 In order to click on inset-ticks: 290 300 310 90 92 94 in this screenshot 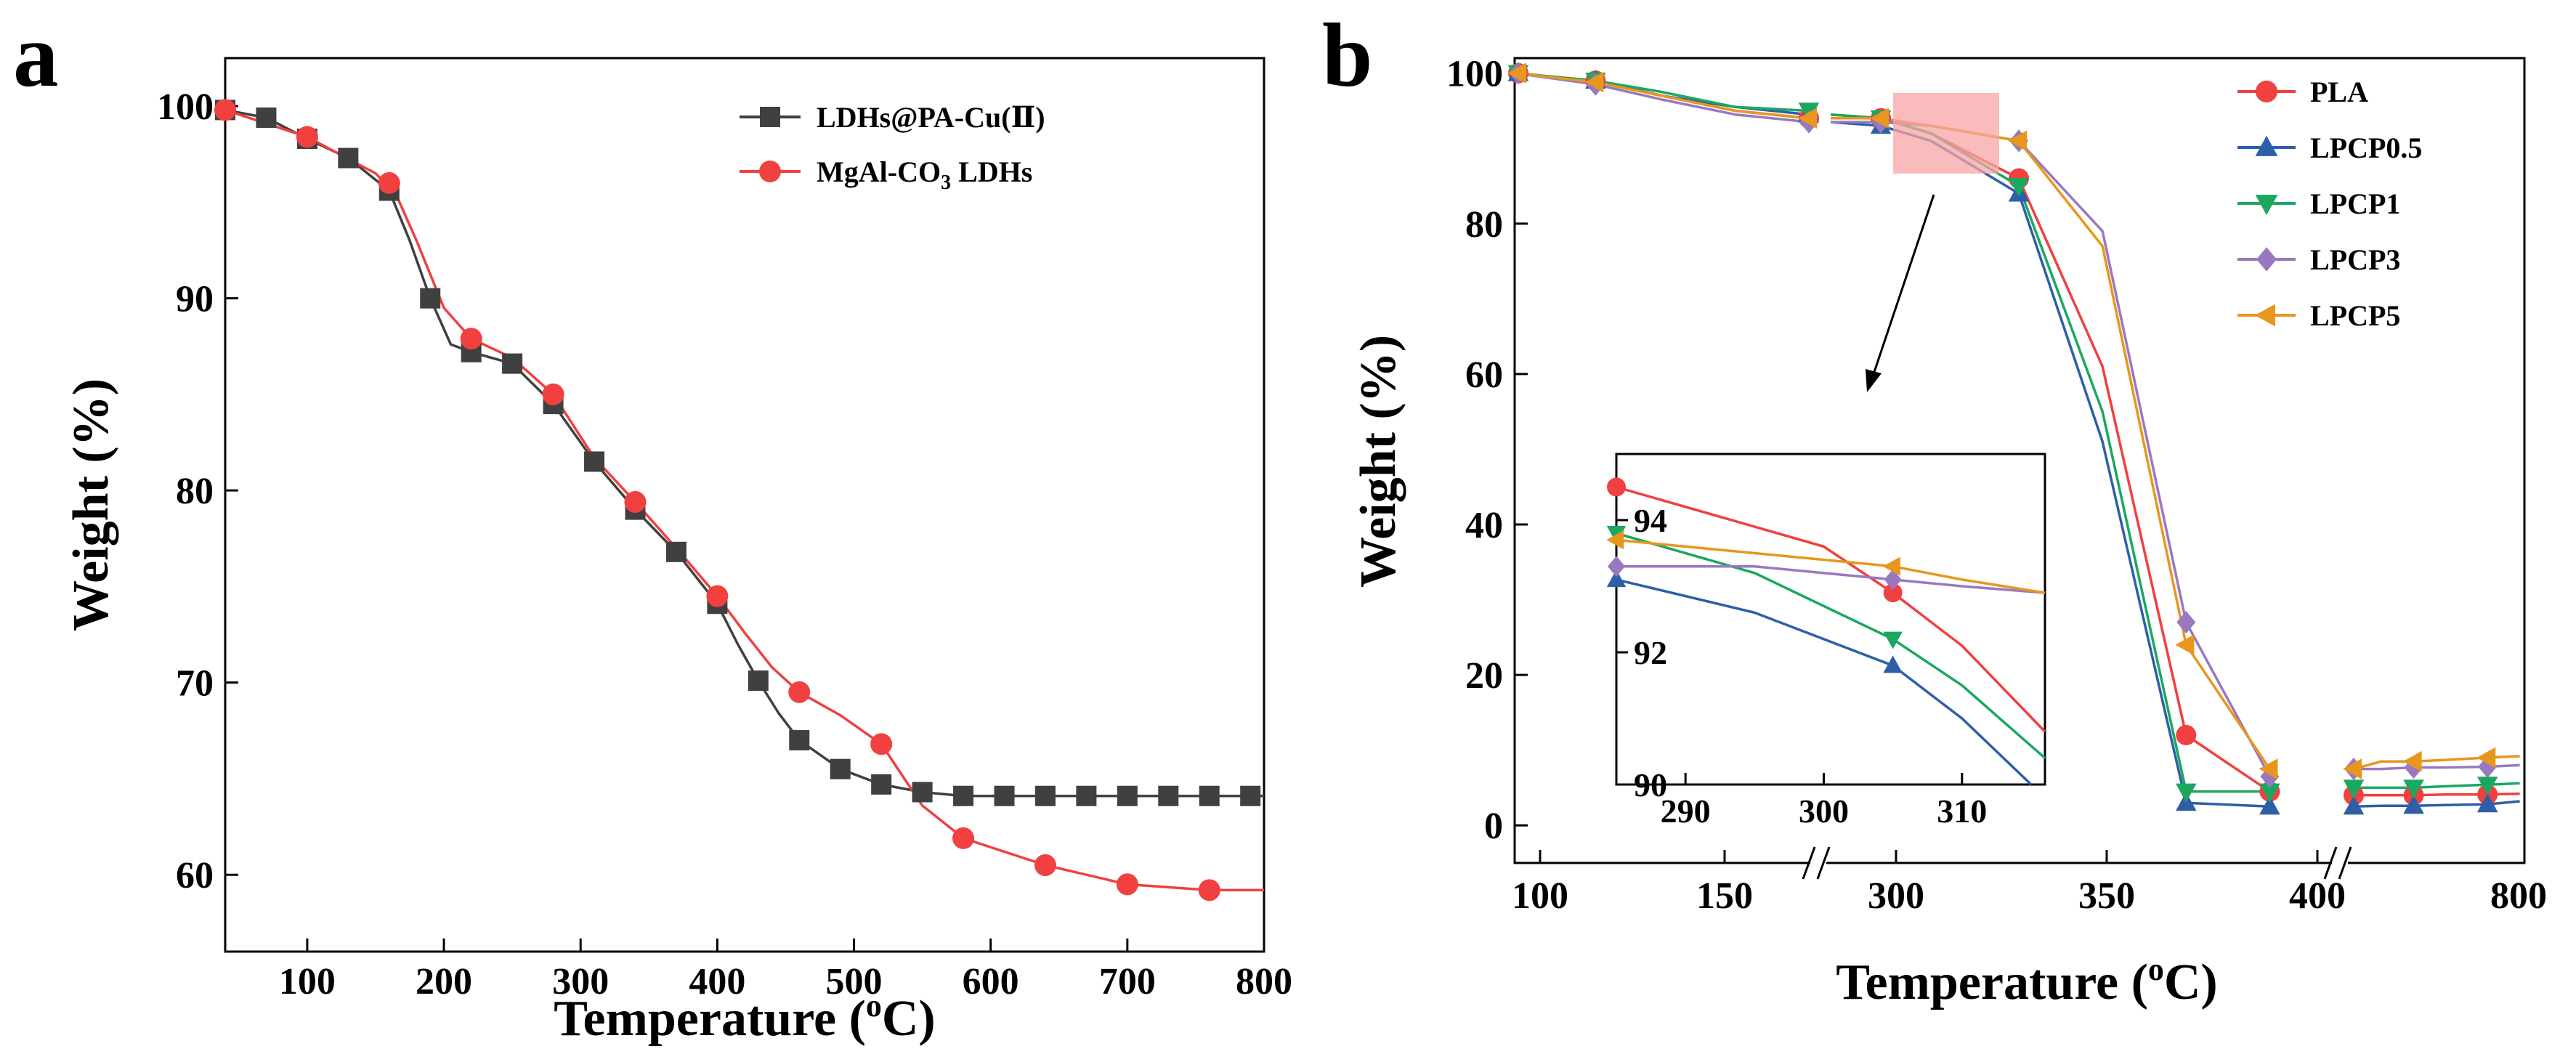, I will do `click(1801, 666)`.